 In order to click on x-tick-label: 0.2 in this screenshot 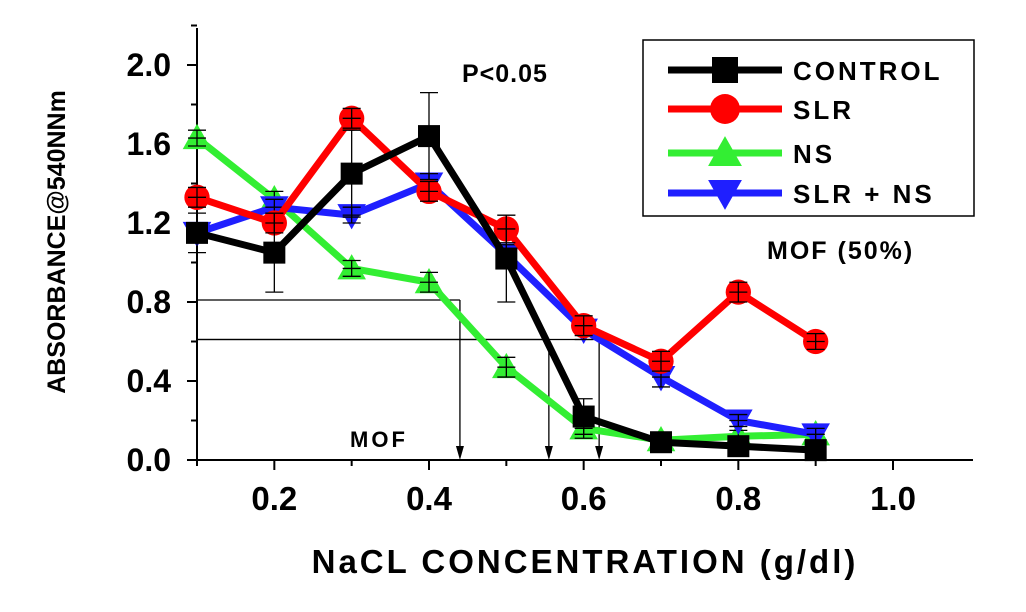, I will do `click(274, 498)`.